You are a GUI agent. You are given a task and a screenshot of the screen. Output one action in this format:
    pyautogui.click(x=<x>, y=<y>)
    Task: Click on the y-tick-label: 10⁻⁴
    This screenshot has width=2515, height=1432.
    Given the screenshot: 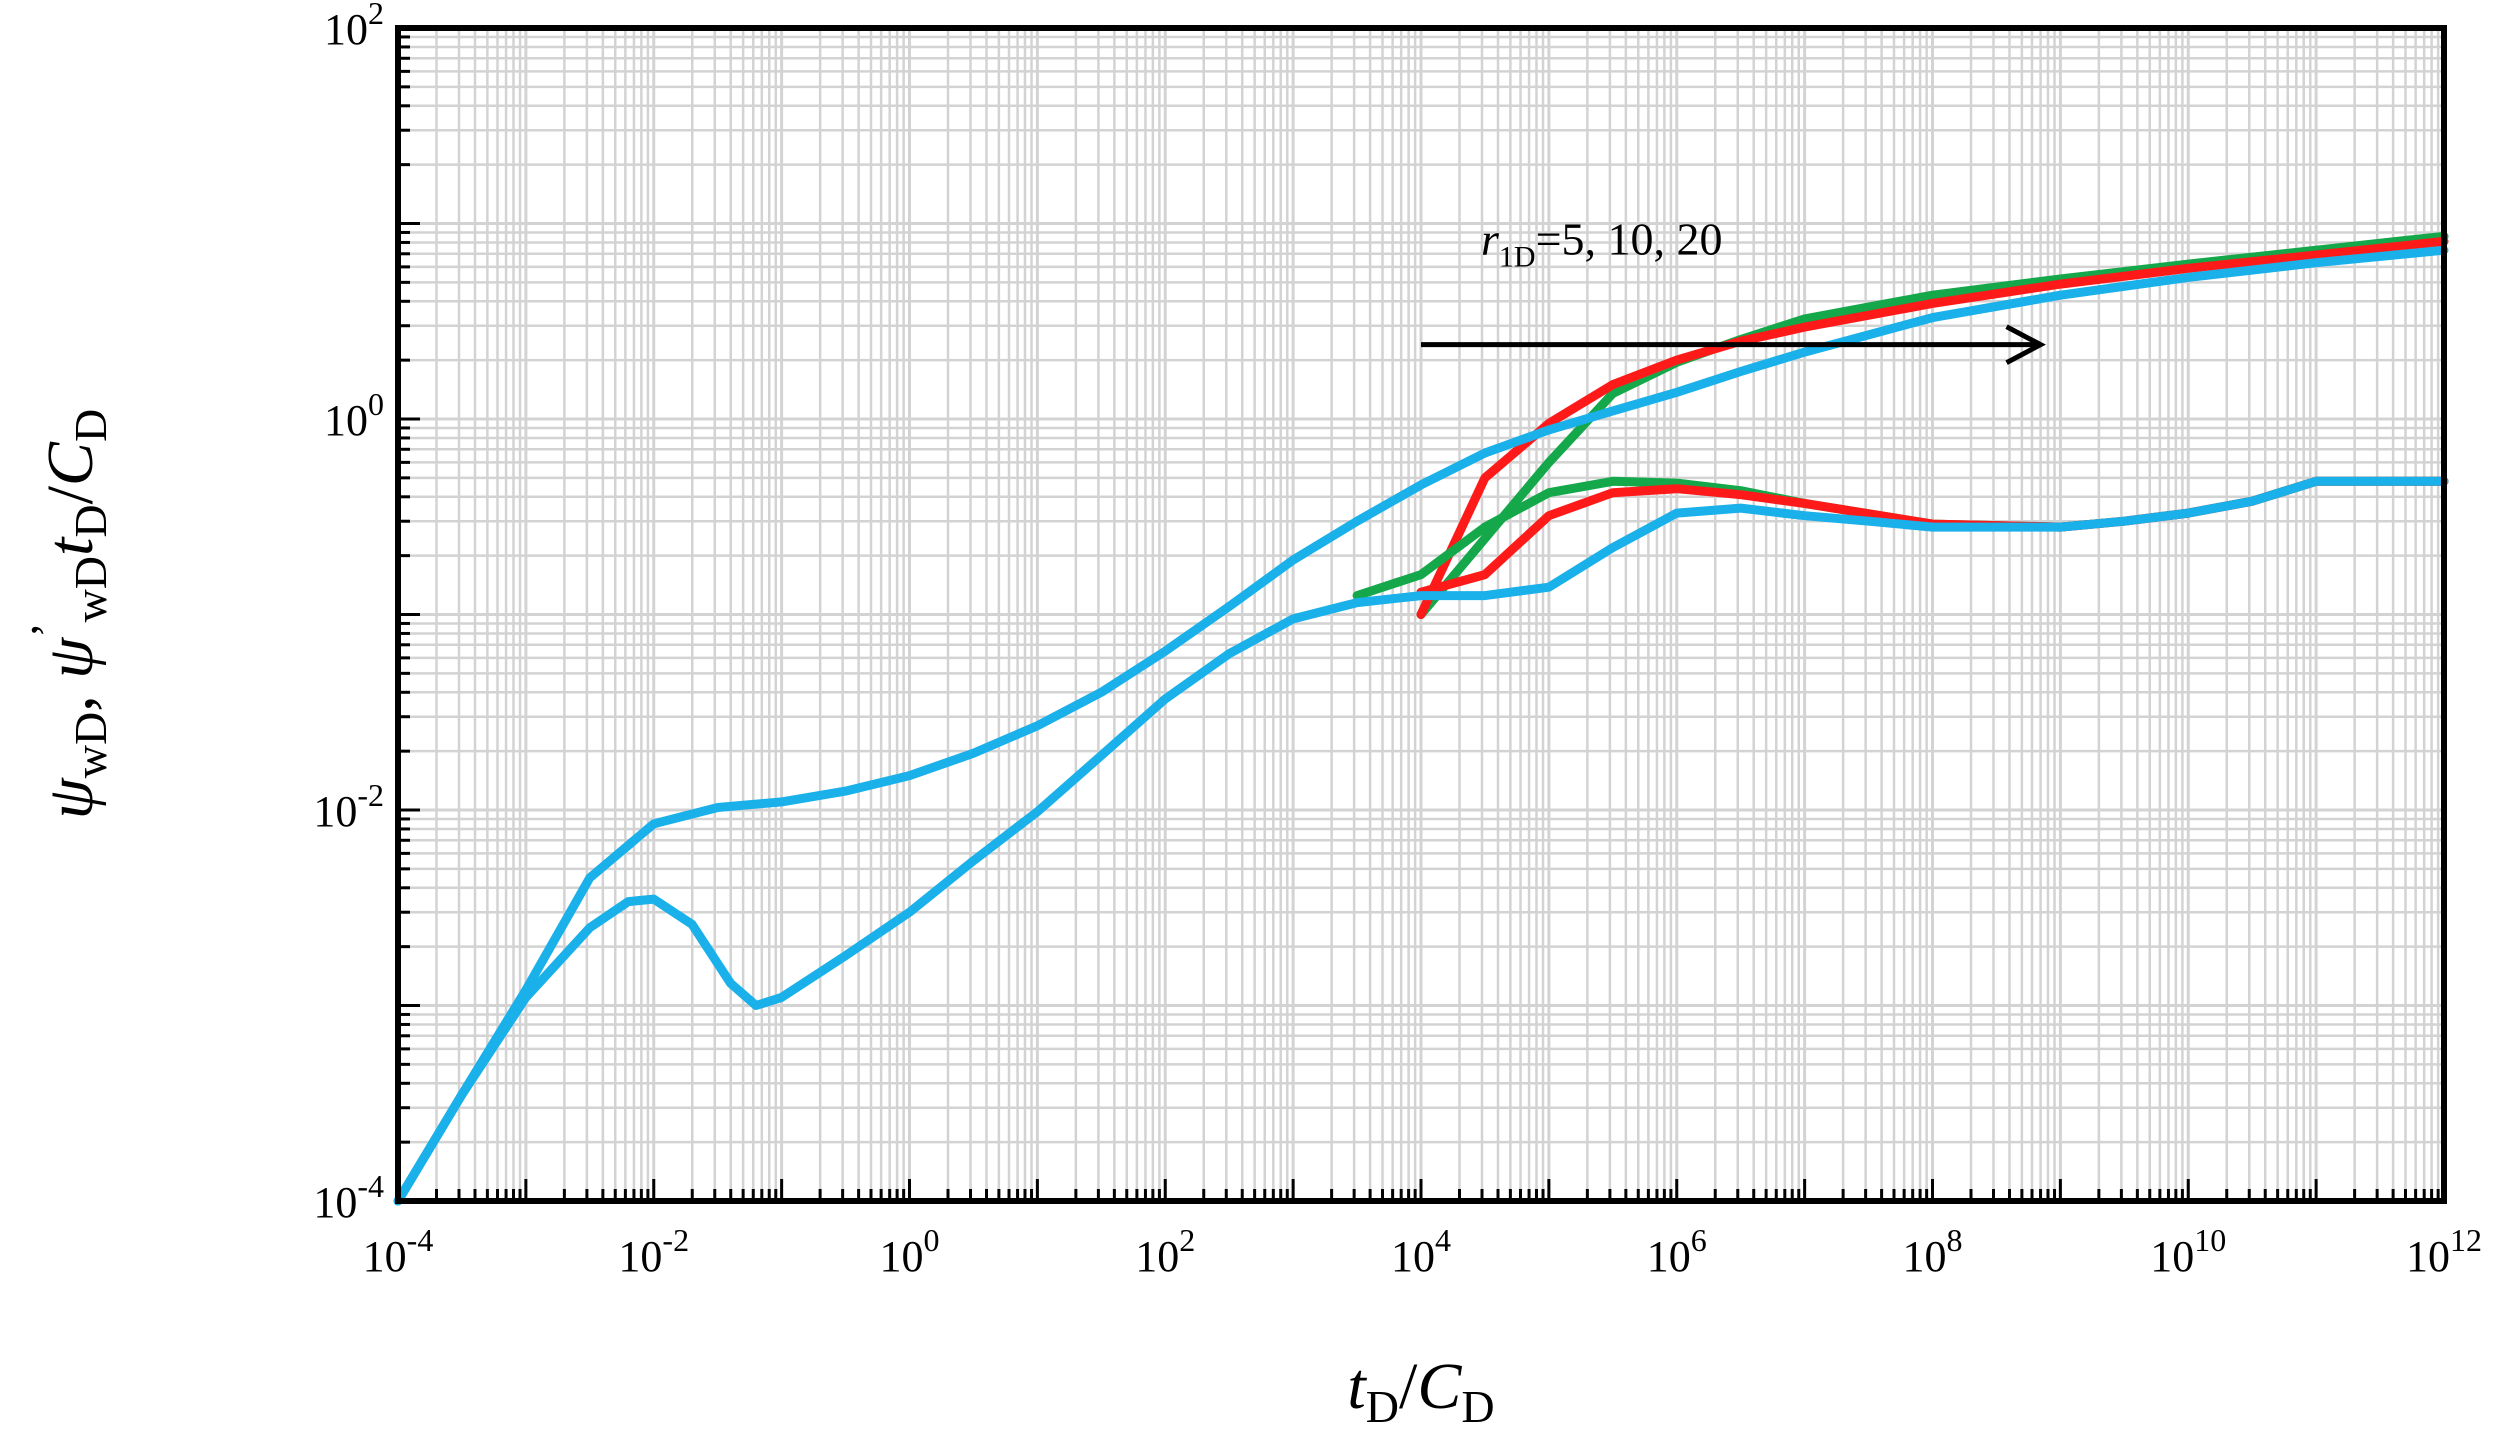 What is the action you would take?
    pyautogui.click(x=348, y=1197)
    